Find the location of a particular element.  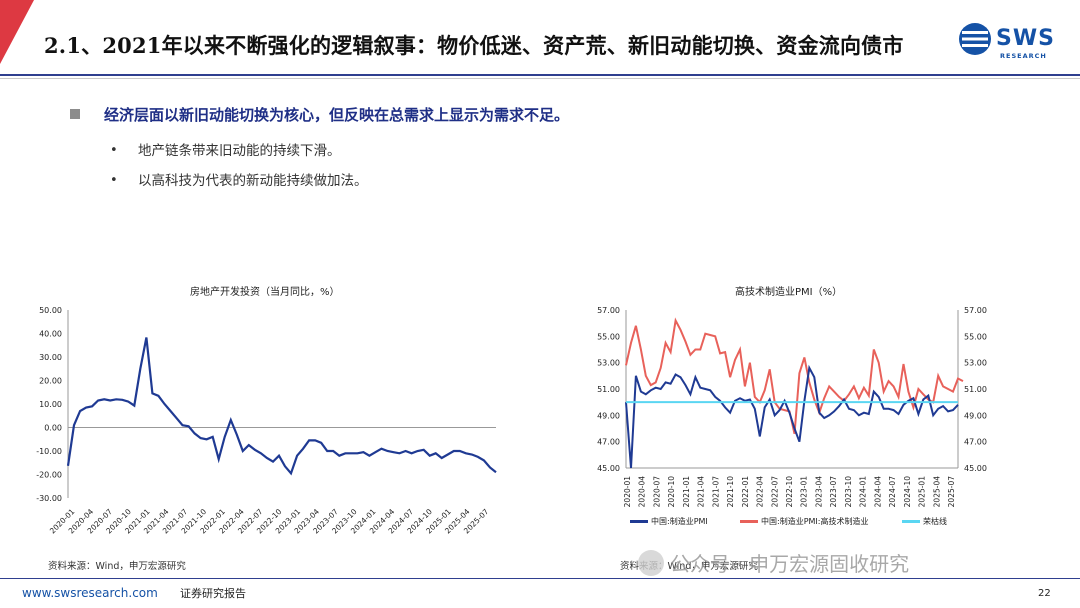

main-bullet: 经济层面以新旧动能切换为核心，但反映在总需求上显示为需求不足。 is located at coordinates (319, 117).